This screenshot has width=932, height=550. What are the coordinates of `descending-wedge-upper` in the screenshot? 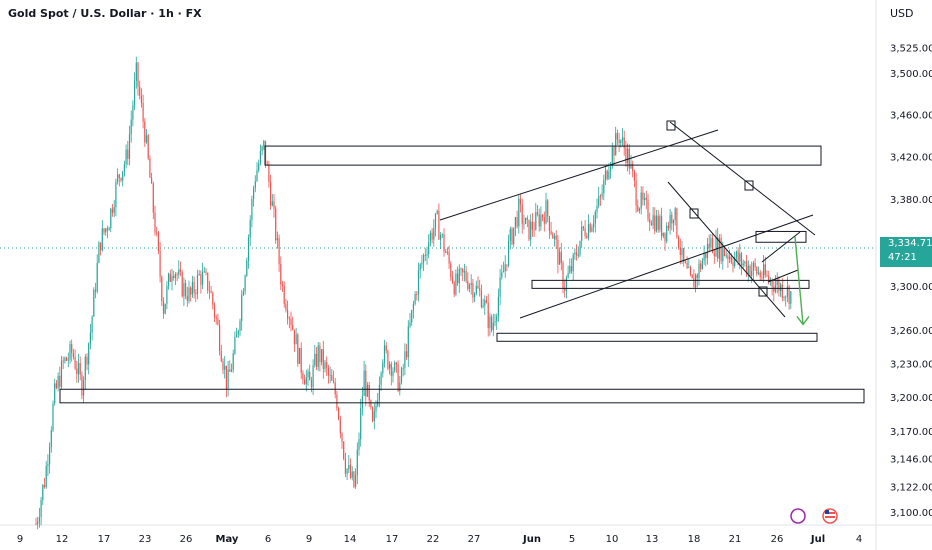 It's located at (742, 178).